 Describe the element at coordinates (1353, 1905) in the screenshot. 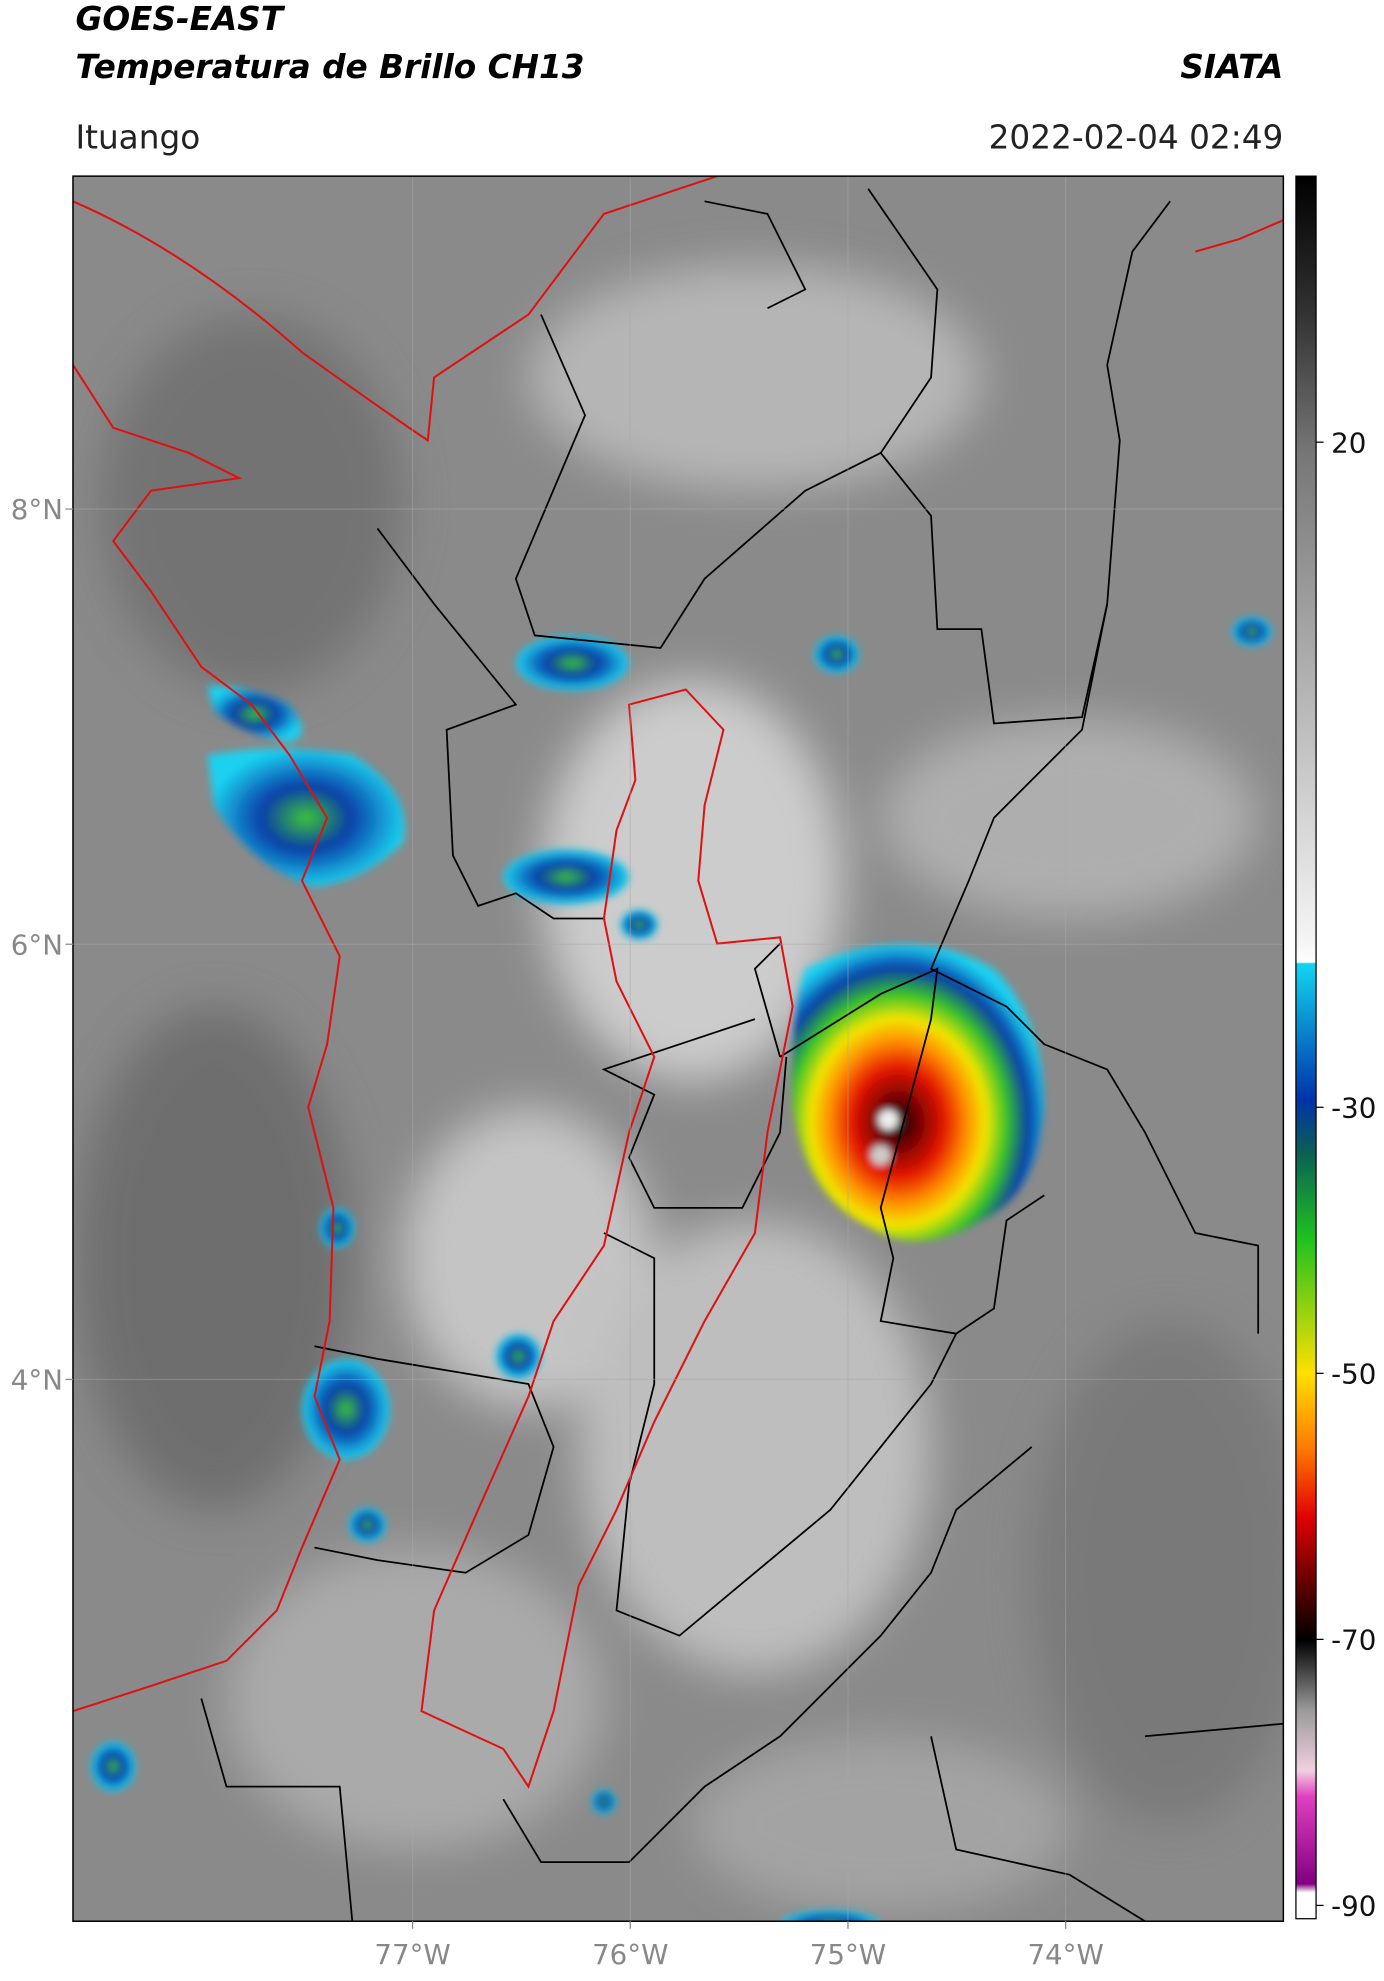

I see `colorbar-tick-label: -90` at that location.